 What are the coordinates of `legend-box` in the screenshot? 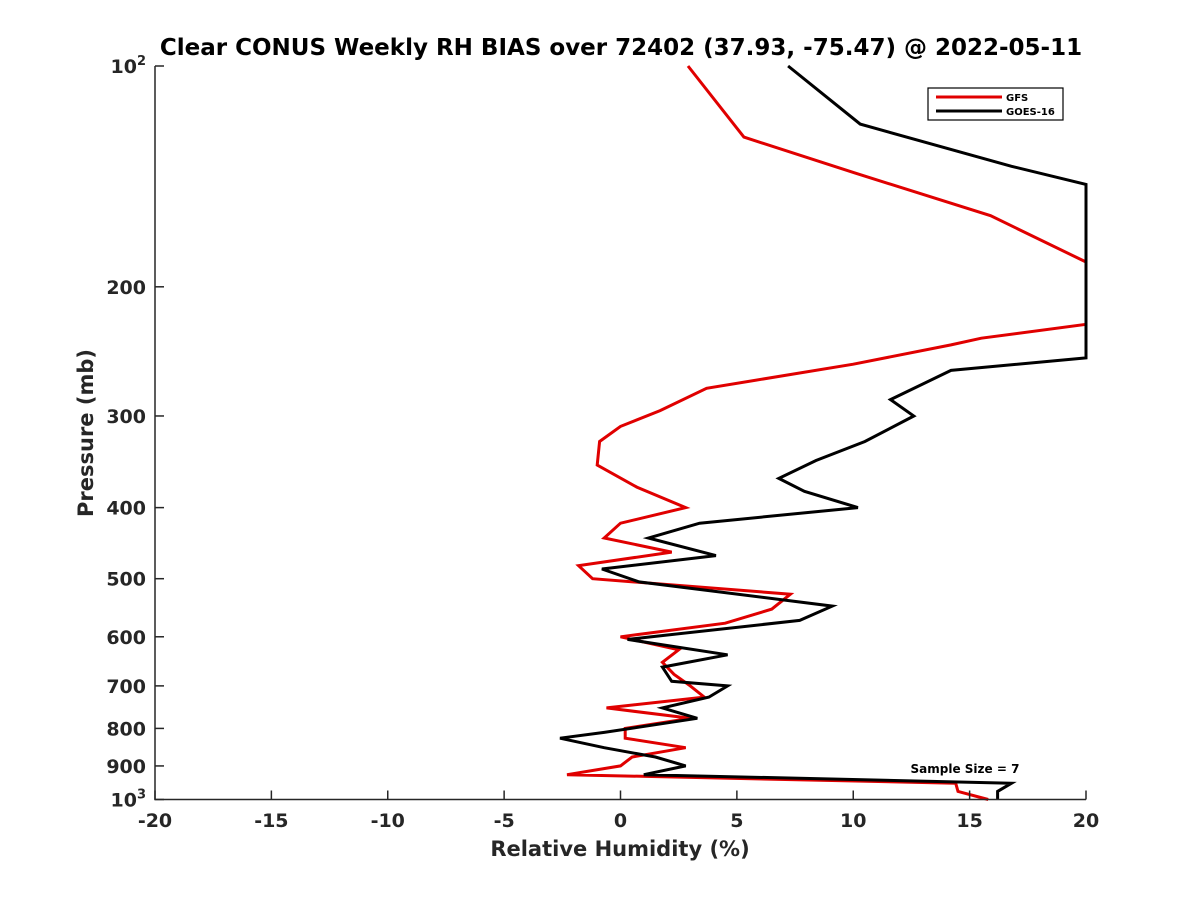 It's located at (995, 104).